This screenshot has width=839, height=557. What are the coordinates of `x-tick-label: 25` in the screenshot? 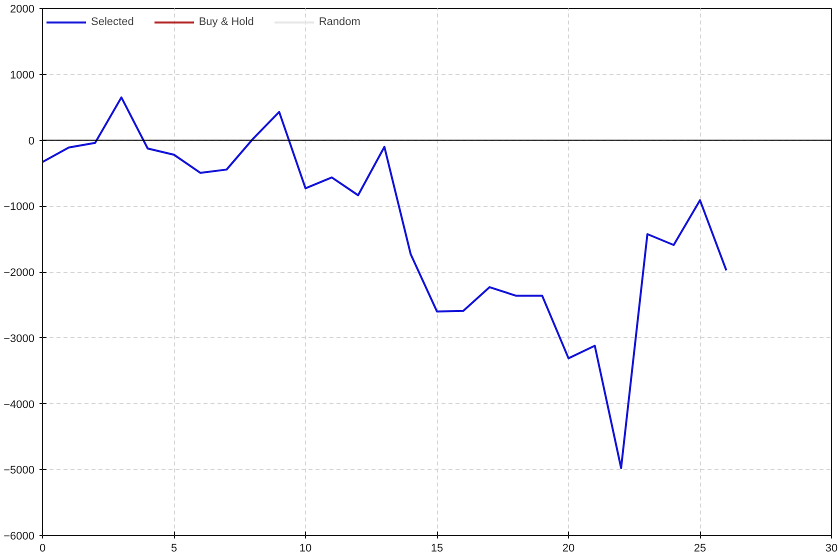 It's located at (700, 548).